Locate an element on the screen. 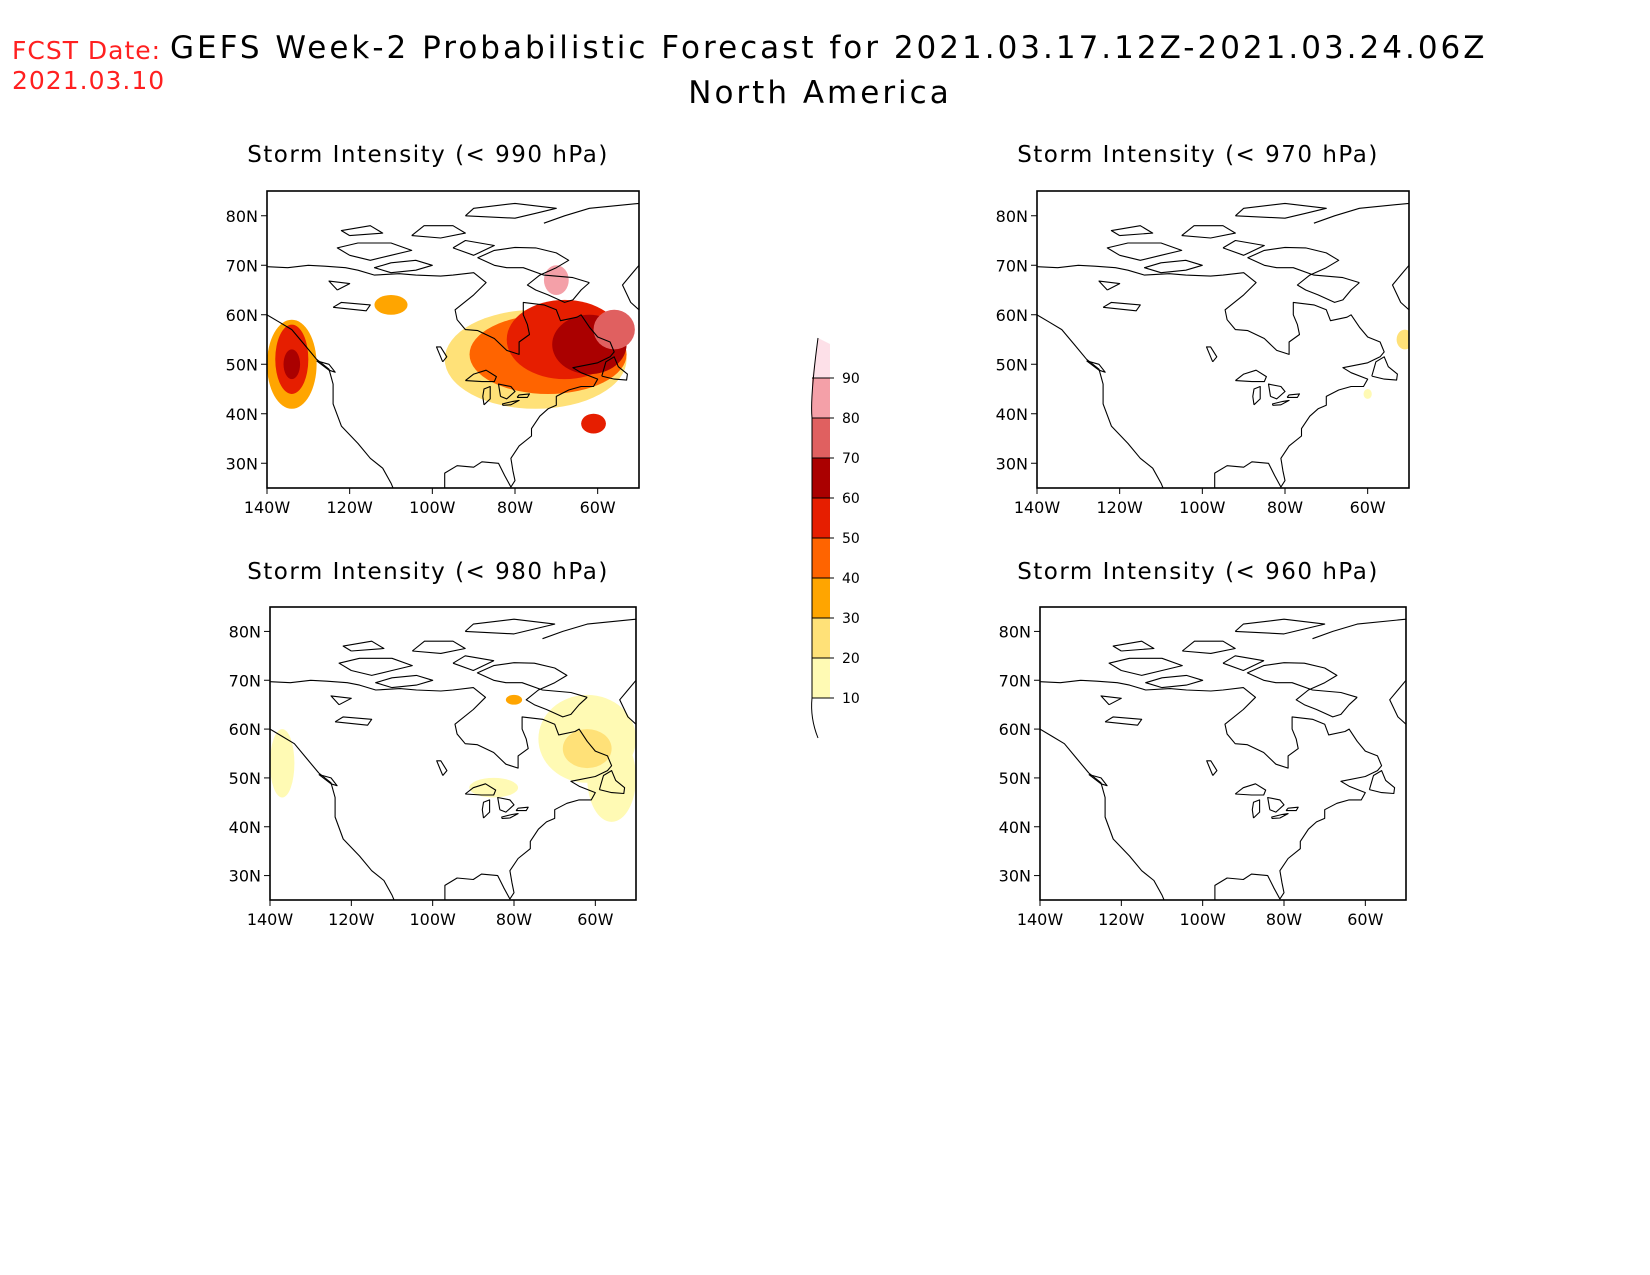  longitude-tick-label: 140W is located at coordinates (1040, 919).